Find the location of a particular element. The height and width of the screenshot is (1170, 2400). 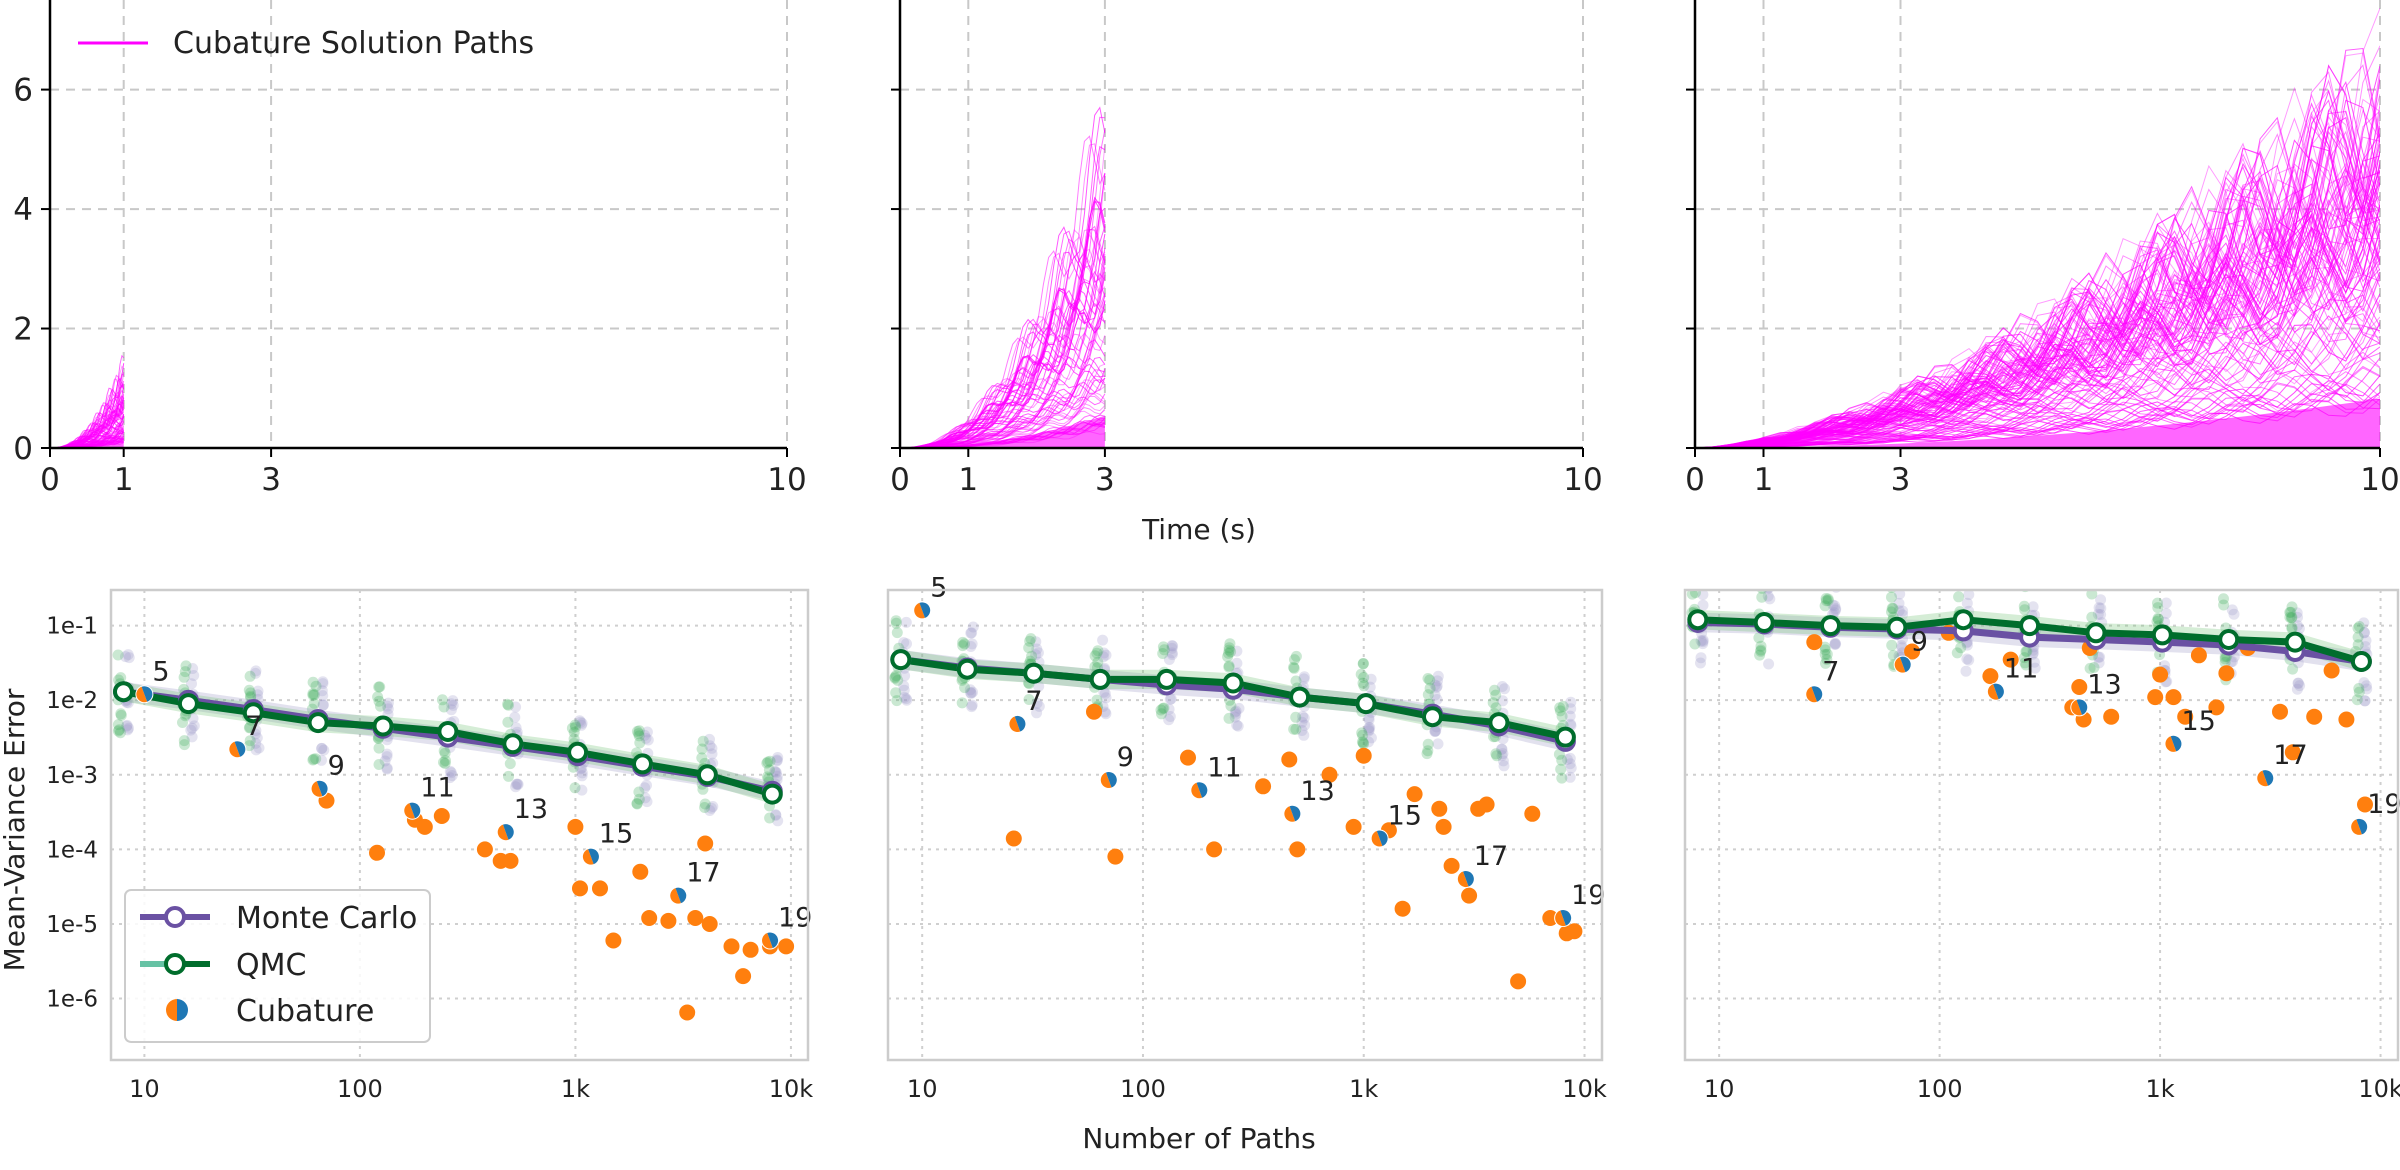

bottom-legend: Monte Carlo QMC Cubature is located at coordinates (277, 966).